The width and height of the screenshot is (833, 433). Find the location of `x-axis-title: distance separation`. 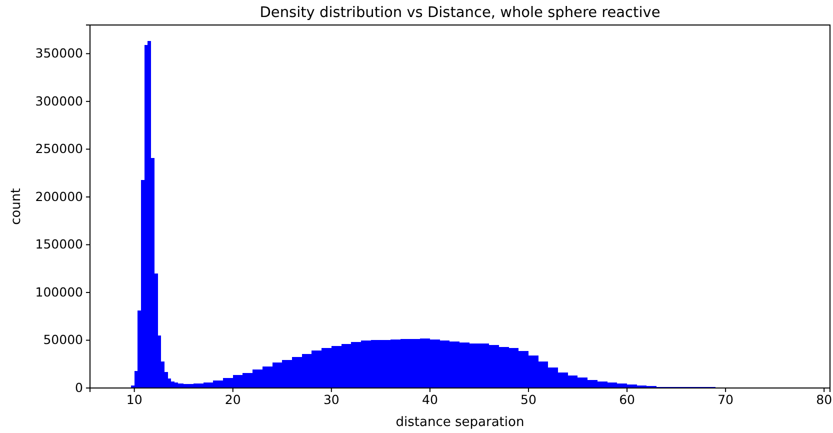

x-axis-title: distance separation is located at coordinates (460, 422).